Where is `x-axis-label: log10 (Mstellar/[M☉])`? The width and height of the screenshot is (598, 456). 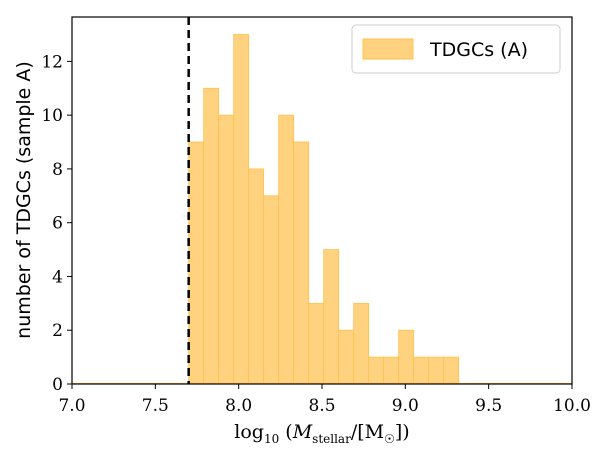 x-axis-label: log10 (Mstellar/[M☉]) is located at coordinates (321, 433).